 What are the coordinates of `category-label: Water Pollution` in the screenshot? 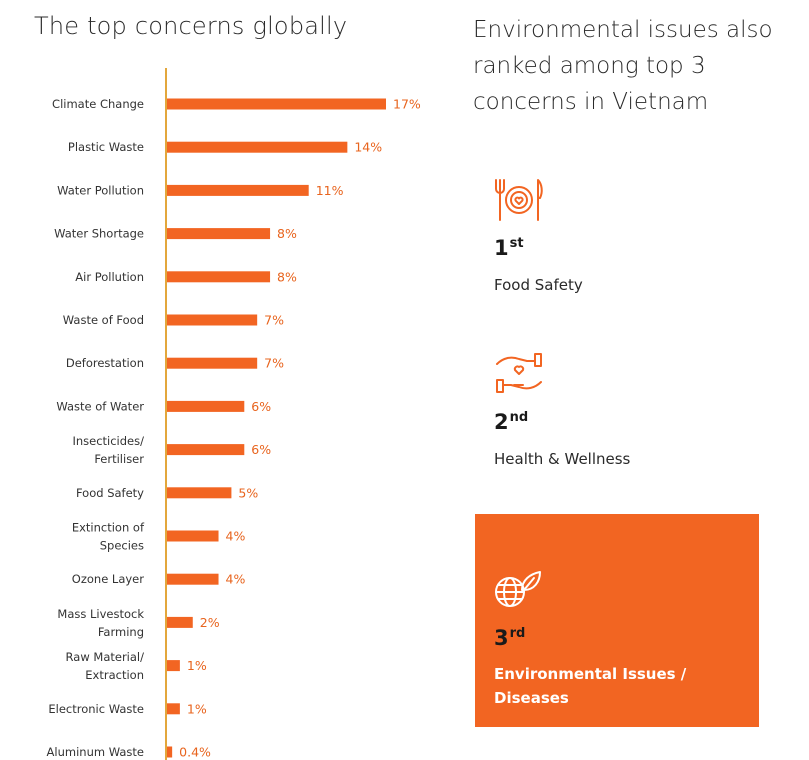 It's located at (100, 190).